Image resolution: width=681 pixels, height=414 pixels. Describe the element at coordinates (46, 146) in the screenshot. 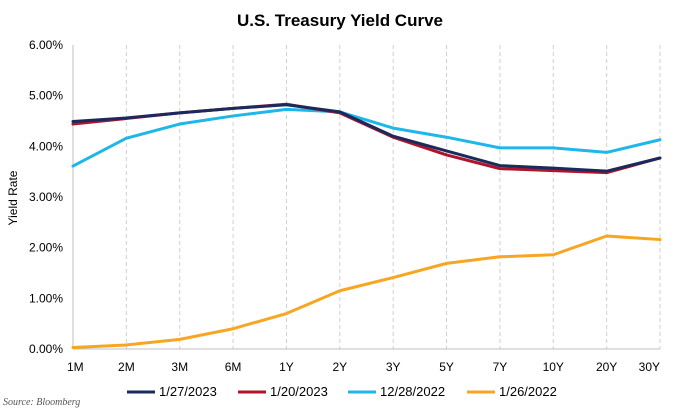

I see `y-tick-label: 4.00%` at that location.